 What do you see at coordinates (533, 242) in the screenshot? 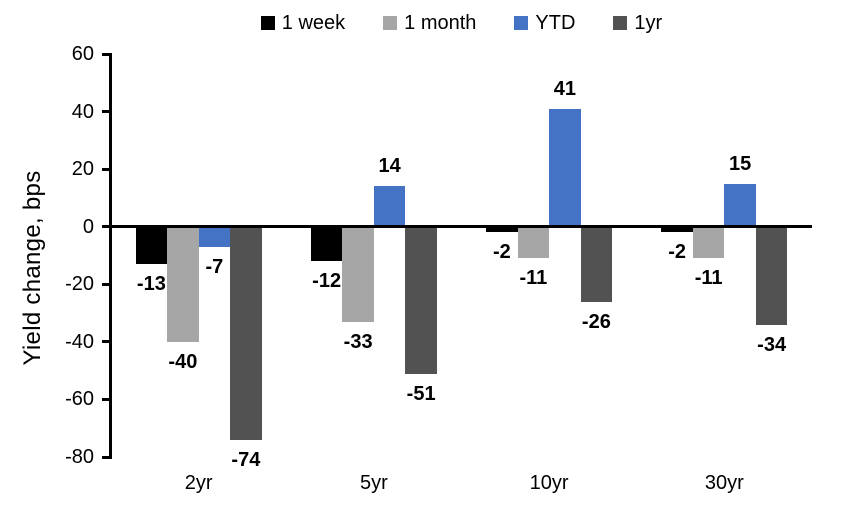
I see `bar-1-month-10yr` at bounding box center [533, 242].